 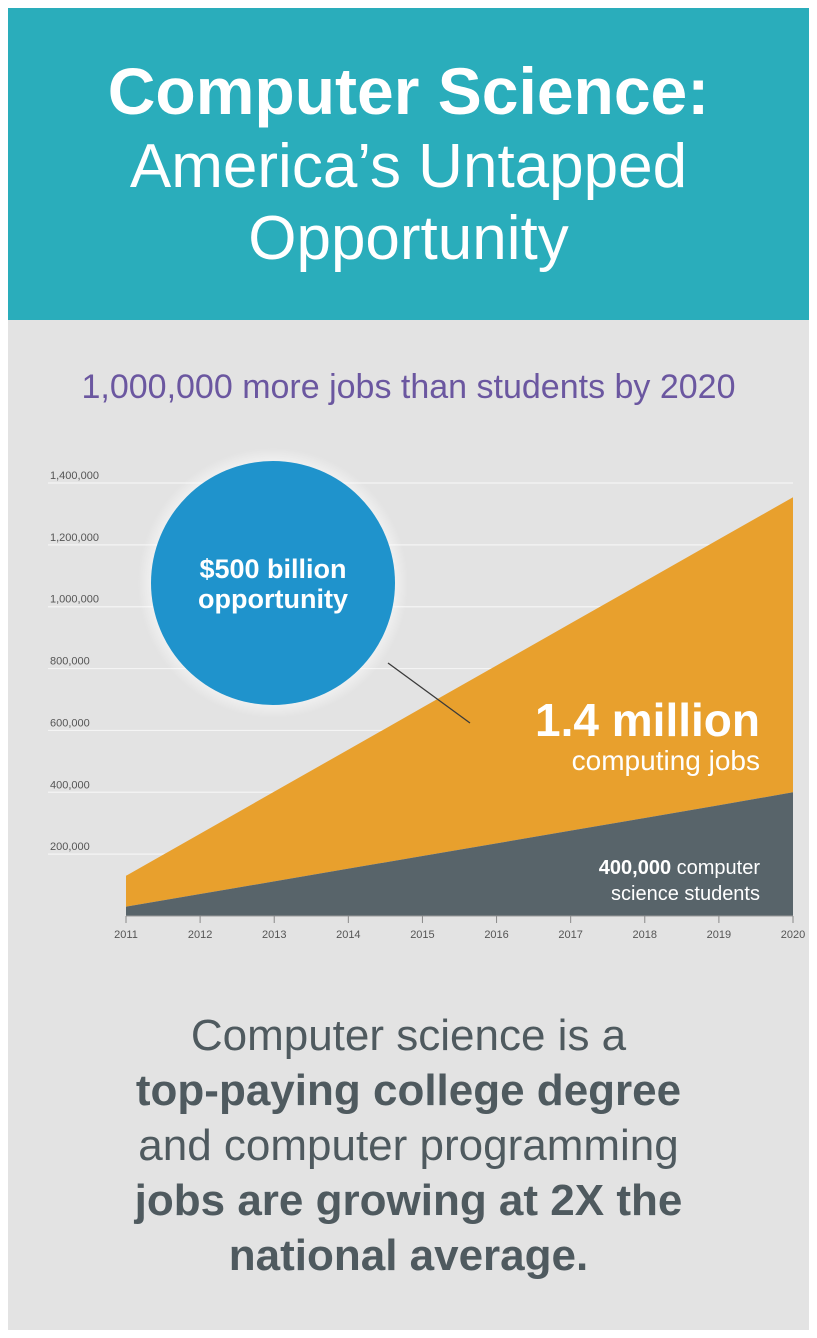 I want to click on footer-line-5: national average., so click(x=408, y=1255).